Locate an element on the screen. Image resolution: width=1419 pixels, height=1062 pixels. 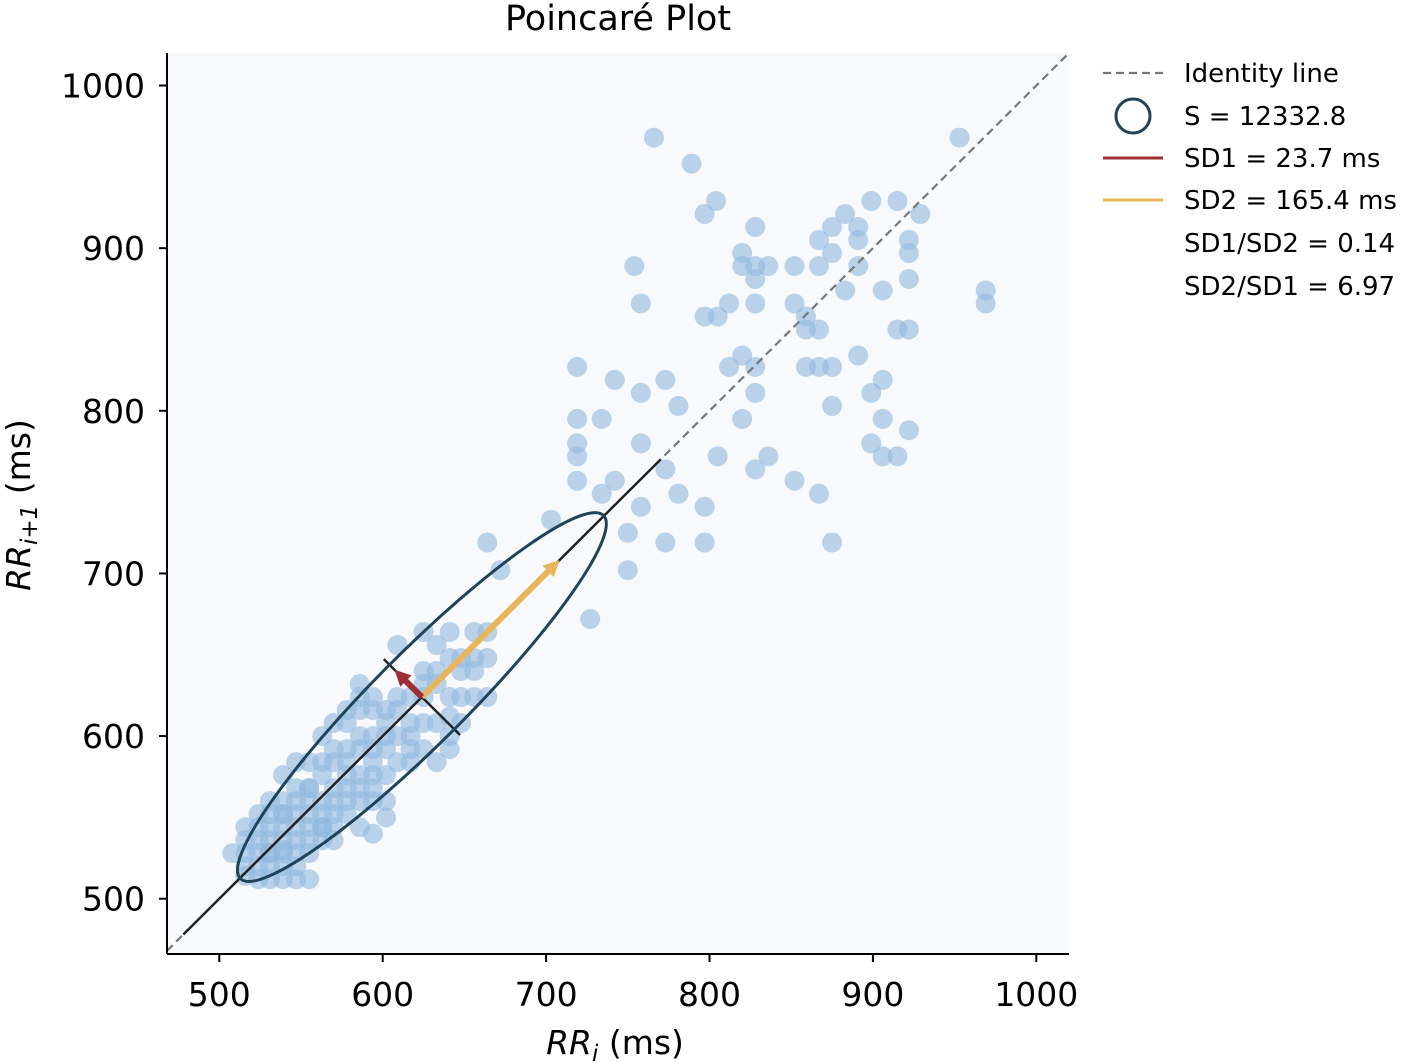
legend-item: SD2/SD1 = 6.97 is located at coordinates (1289, 287).